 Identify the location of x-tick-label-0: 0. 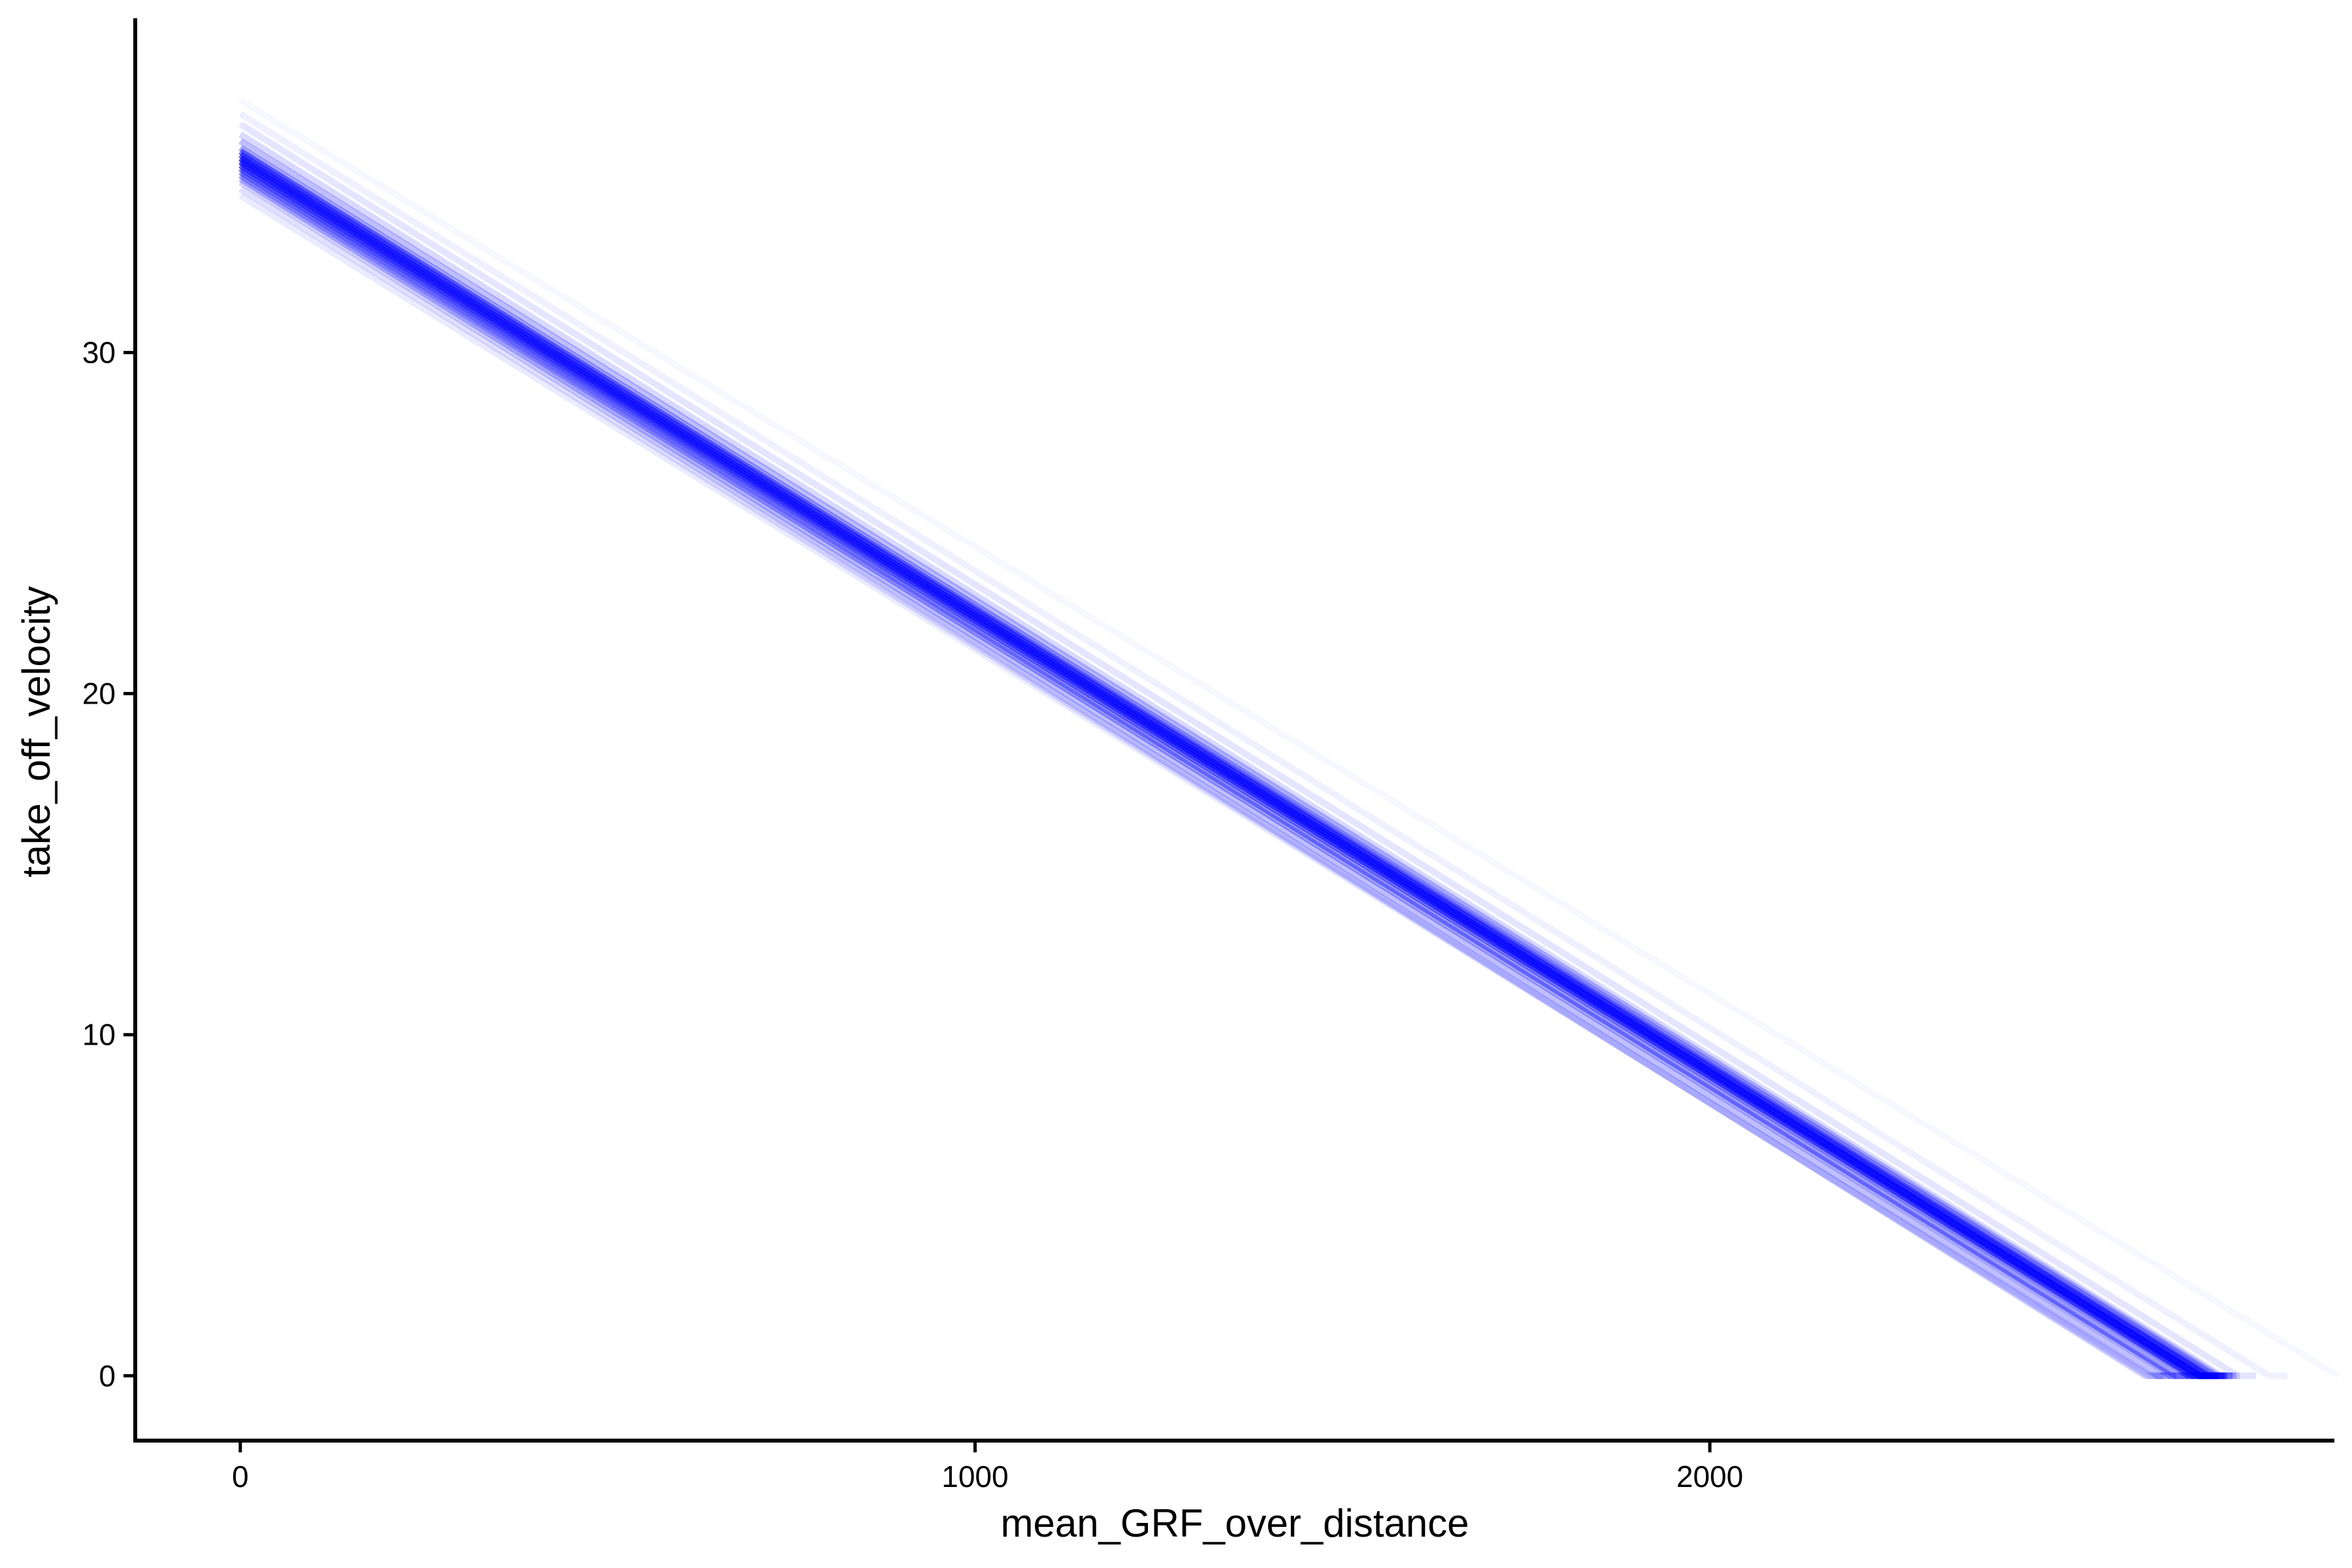
(240, 1477).